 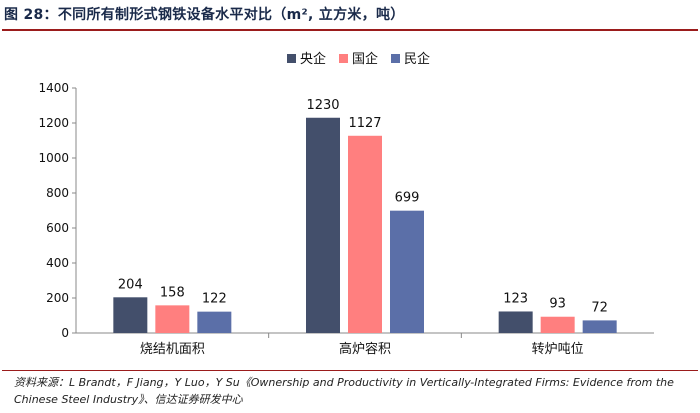 What do you see at coordinates (65, 333) in the screenshot?
I see `y-tick-label: 0` at bounding box center [65, 333].